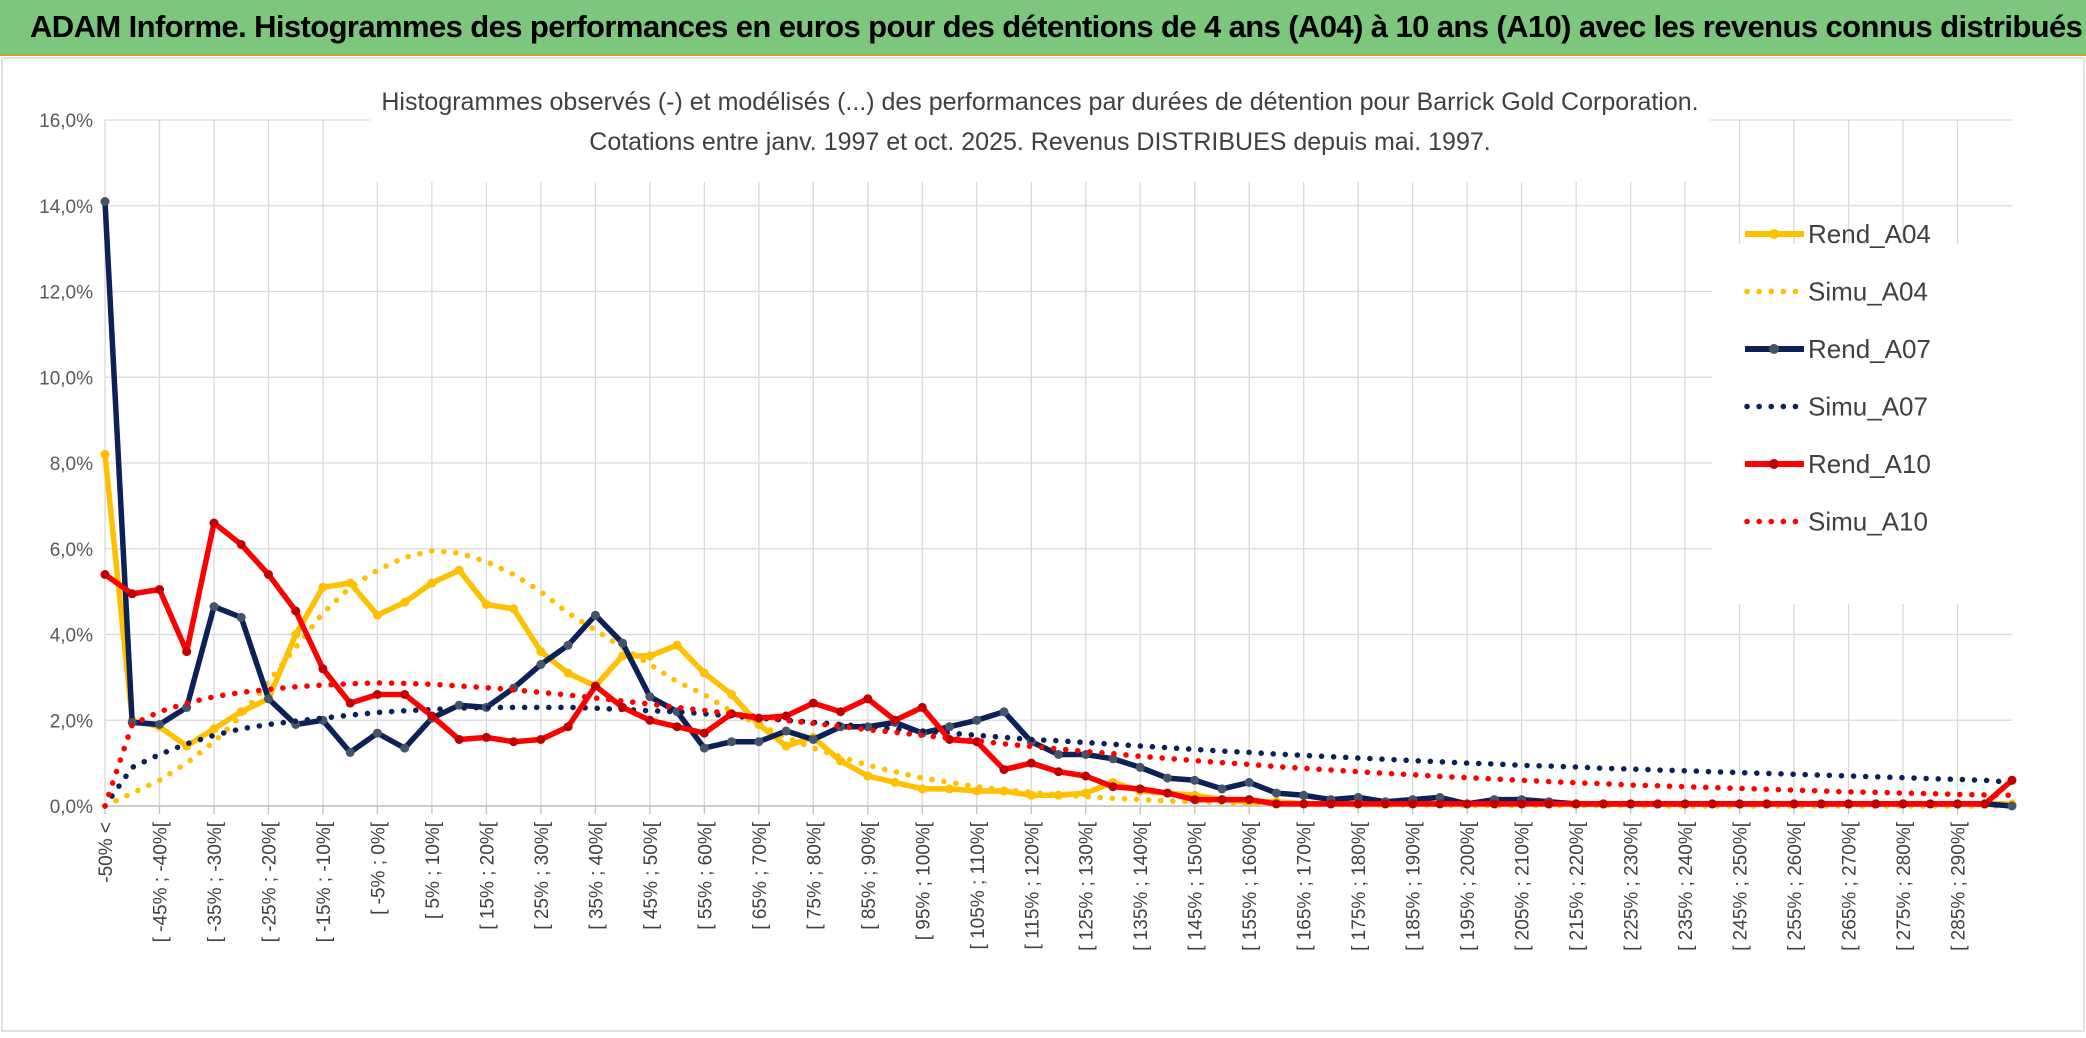 This screenshot has height=1038, width=2086. Describe the element at coordinates (71, 636) in the screenshot. I see `y-tick-label: 4,0%` at that location.